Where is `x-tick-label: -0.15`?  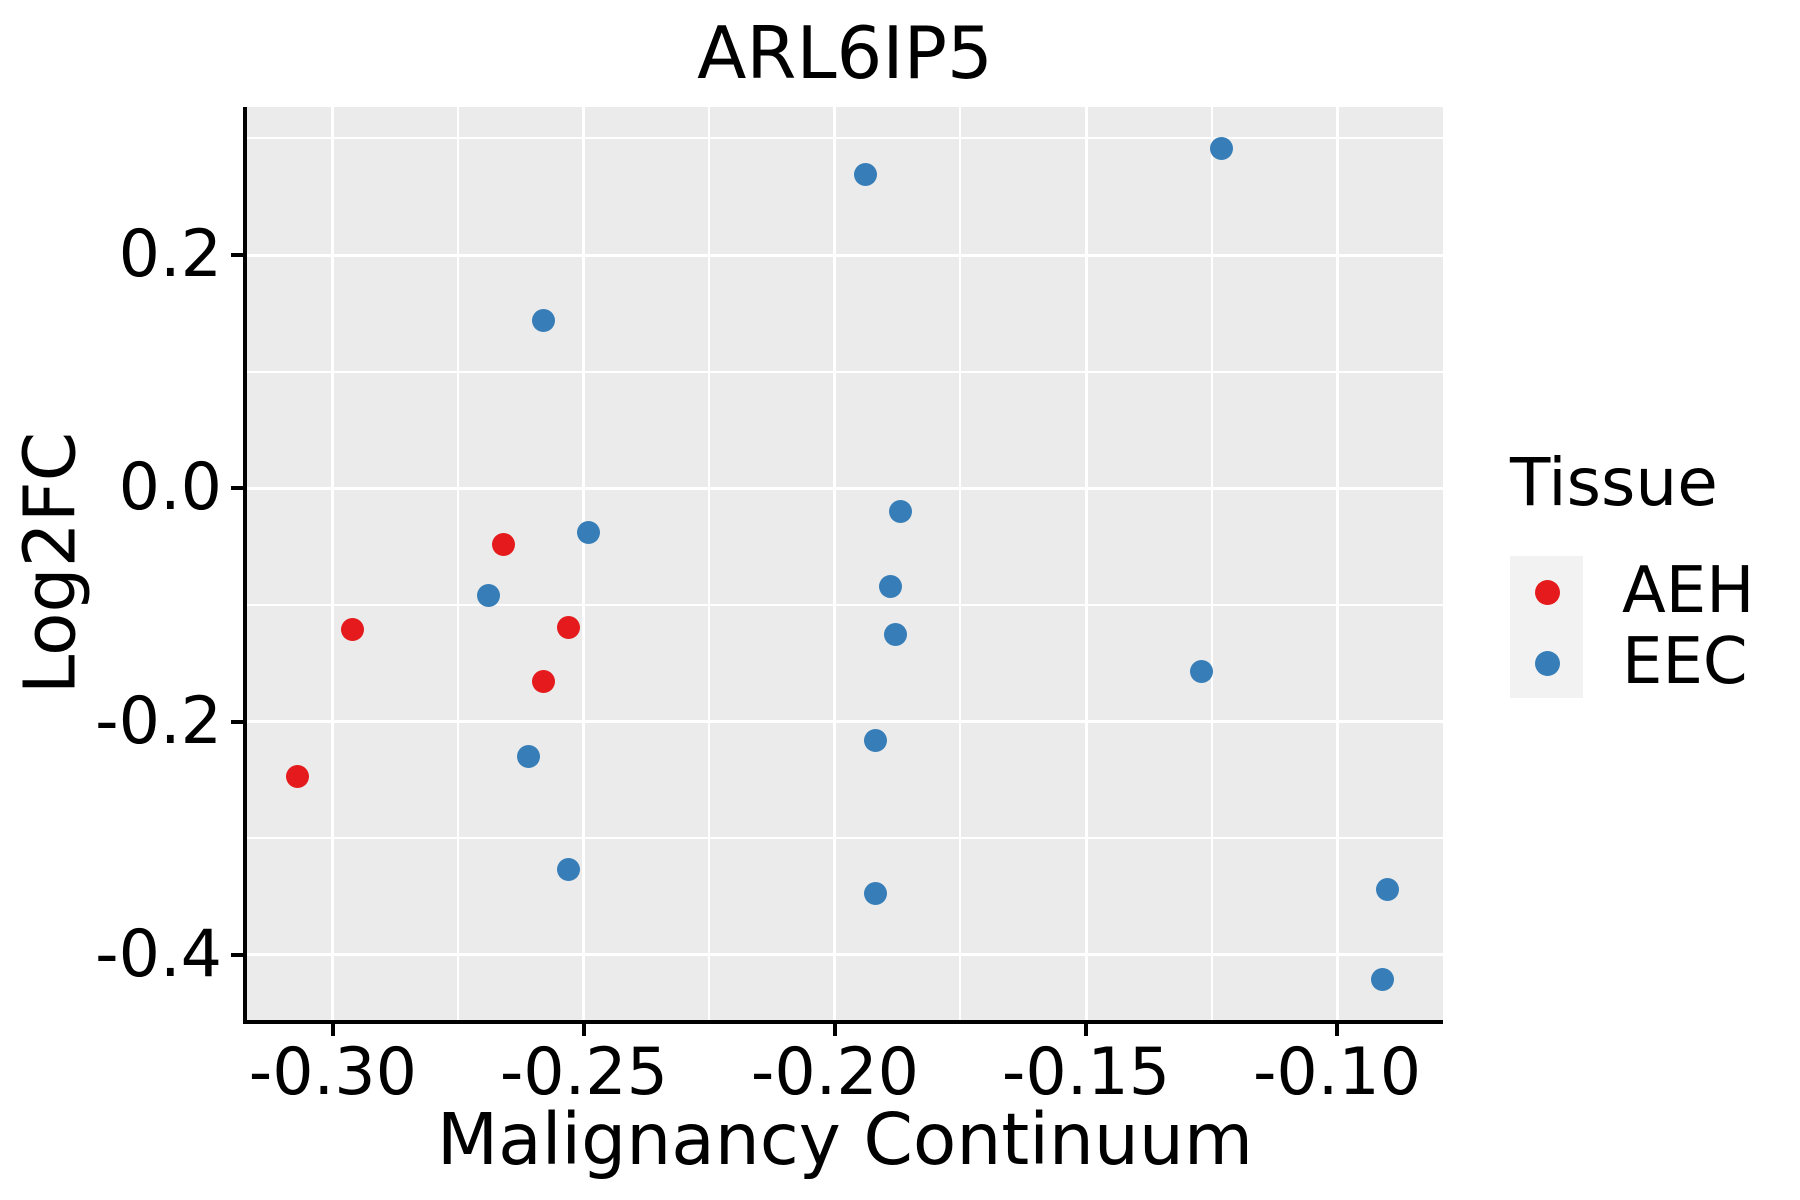 x-tick-label: -0.15 is located at coordinates (1086, 1072).